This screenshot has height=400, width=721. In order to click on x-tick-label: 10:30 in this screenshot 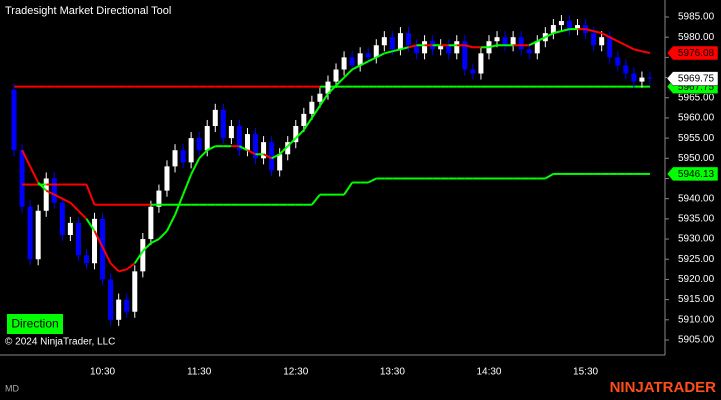, I will do `click(102, 372)`.